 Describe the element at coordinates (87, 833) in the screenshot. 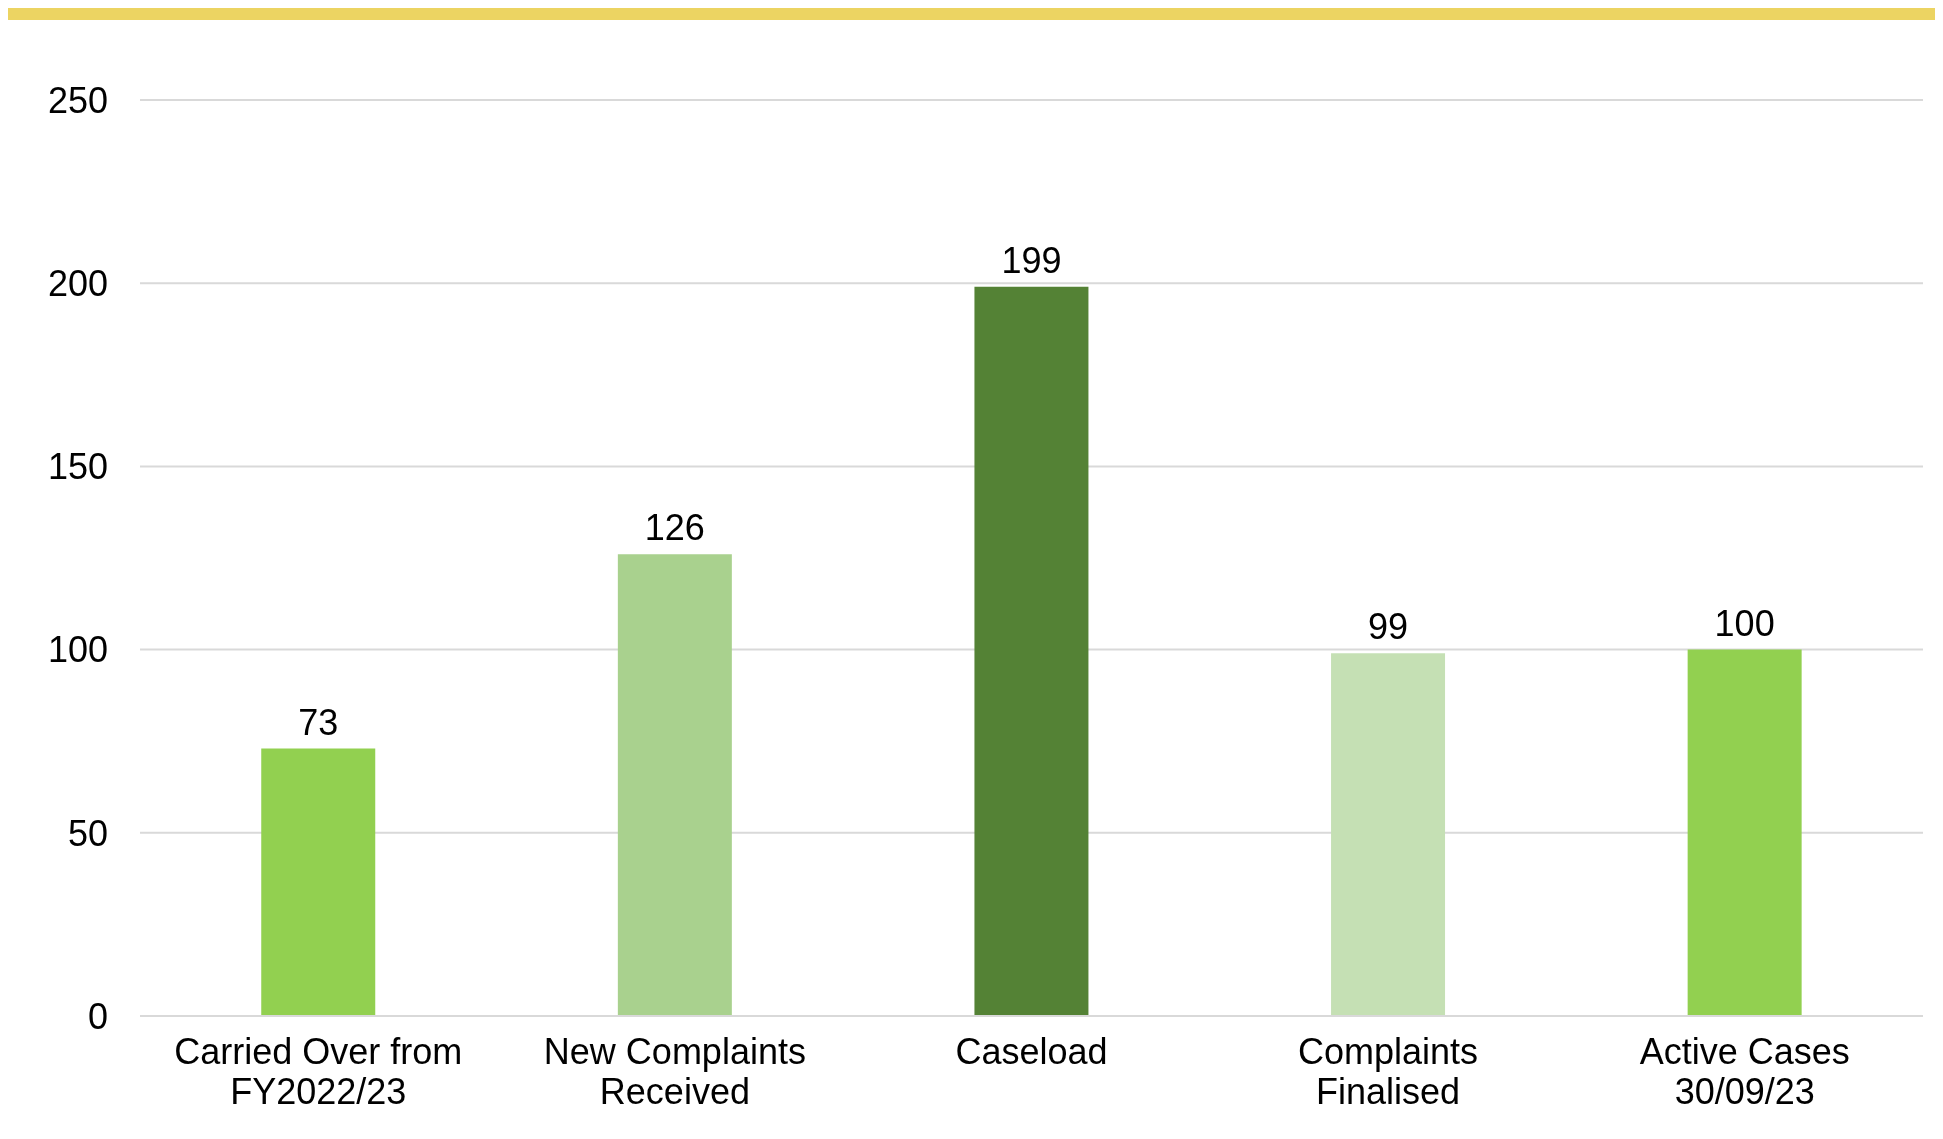

I see `y-tick-label: 50` at that location.